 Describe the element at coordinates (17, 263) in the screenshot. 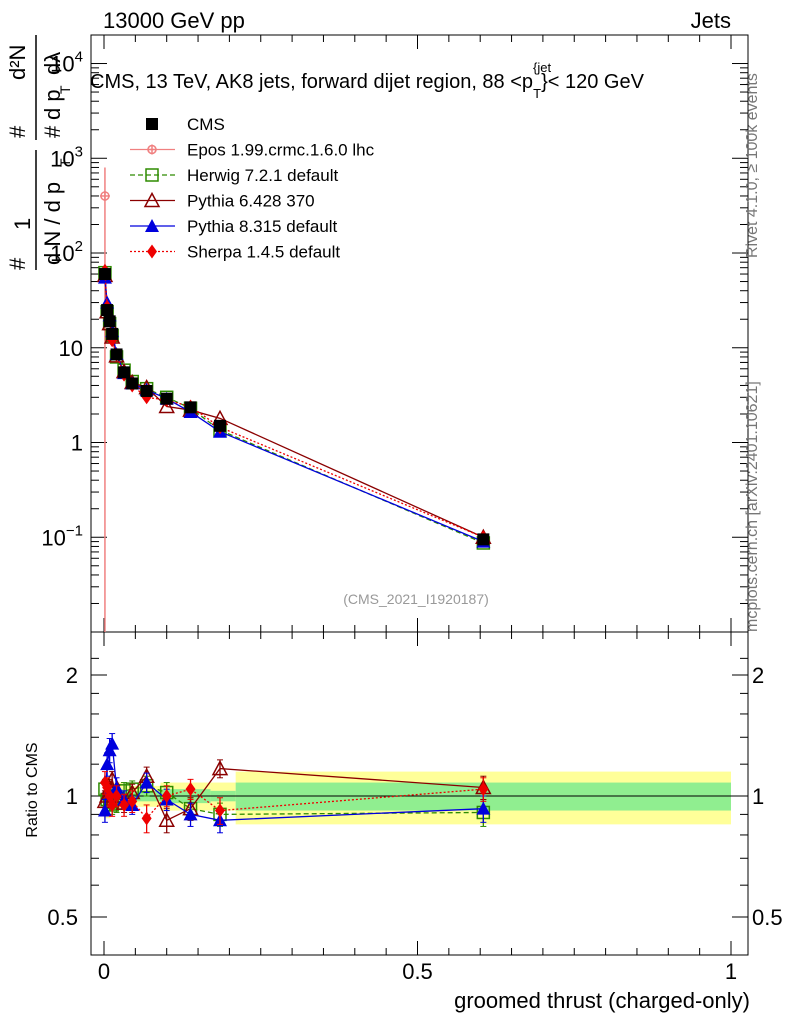

I see `ylabel-hash-1: #` at that location.